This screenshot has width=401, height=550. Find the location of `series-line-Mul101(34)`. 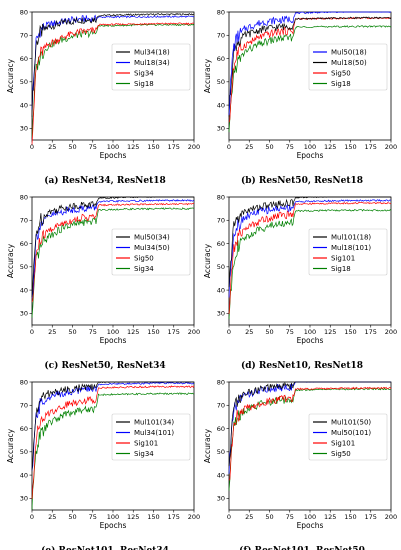

series-line-Mul101(34) is located at coordinates (112, 426).